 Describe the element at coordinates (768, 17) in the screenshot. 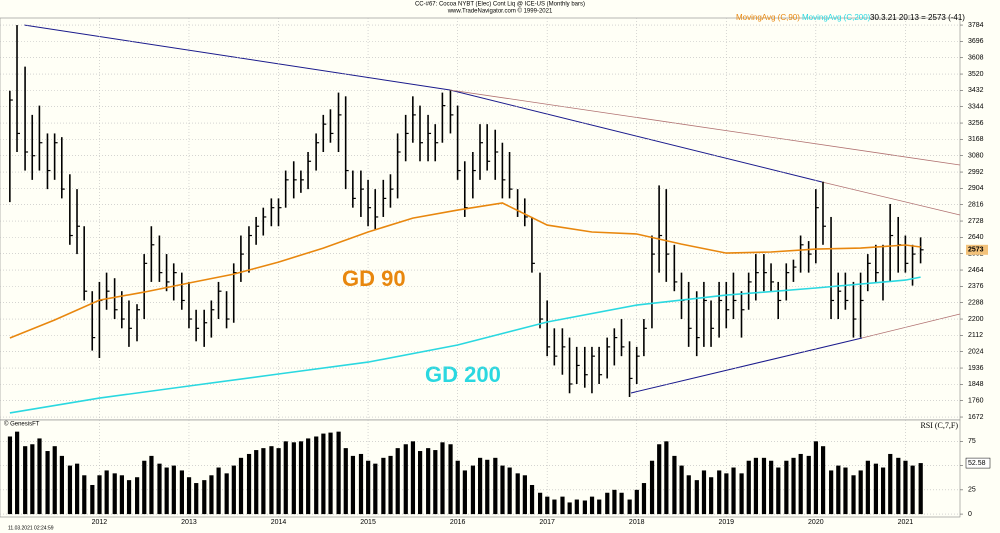

I see `legend-entry: MovingAvg (C,90)` at that location.